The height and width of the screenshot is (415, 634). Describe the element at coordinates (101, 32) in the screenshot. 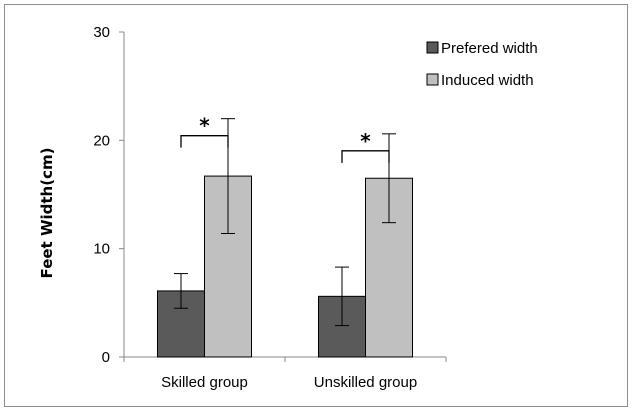

I see `y-tick-label: 30` at that location.